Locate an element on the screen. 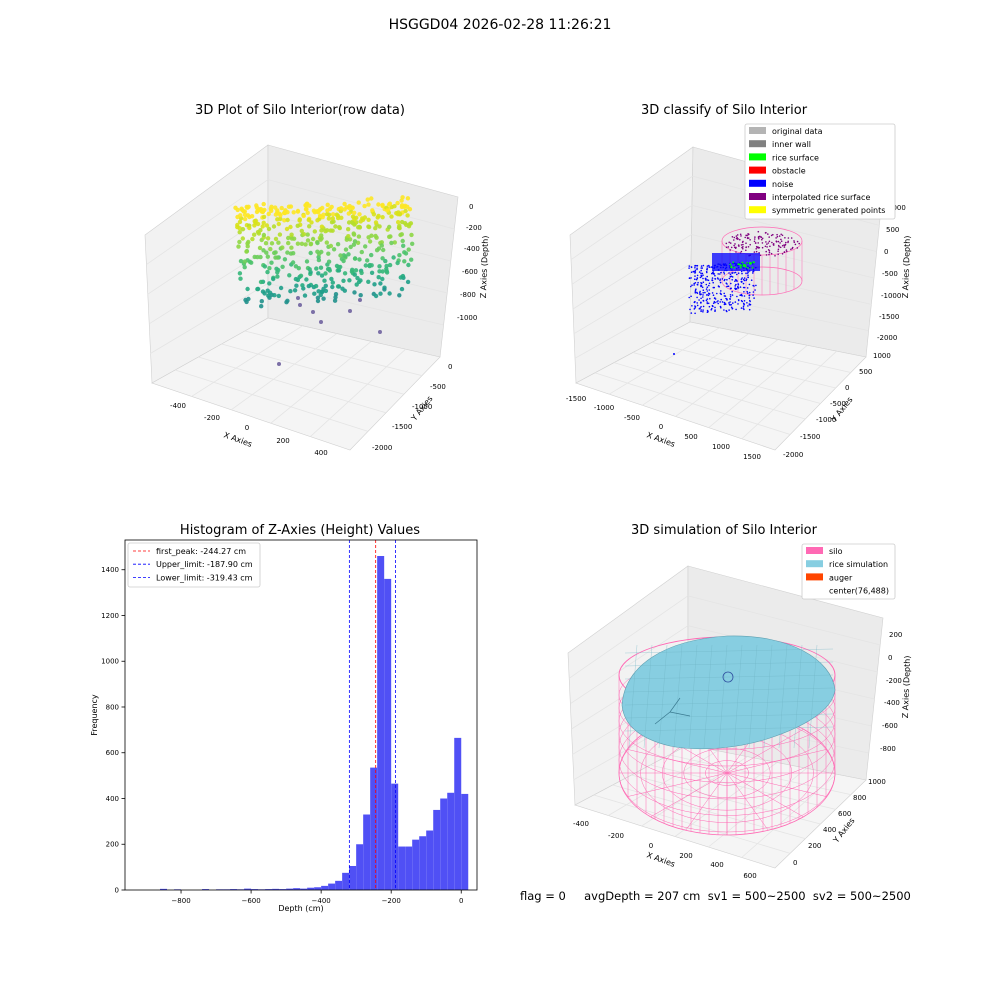  x-tick-label: 1000 is located at coordinates (721, 447).